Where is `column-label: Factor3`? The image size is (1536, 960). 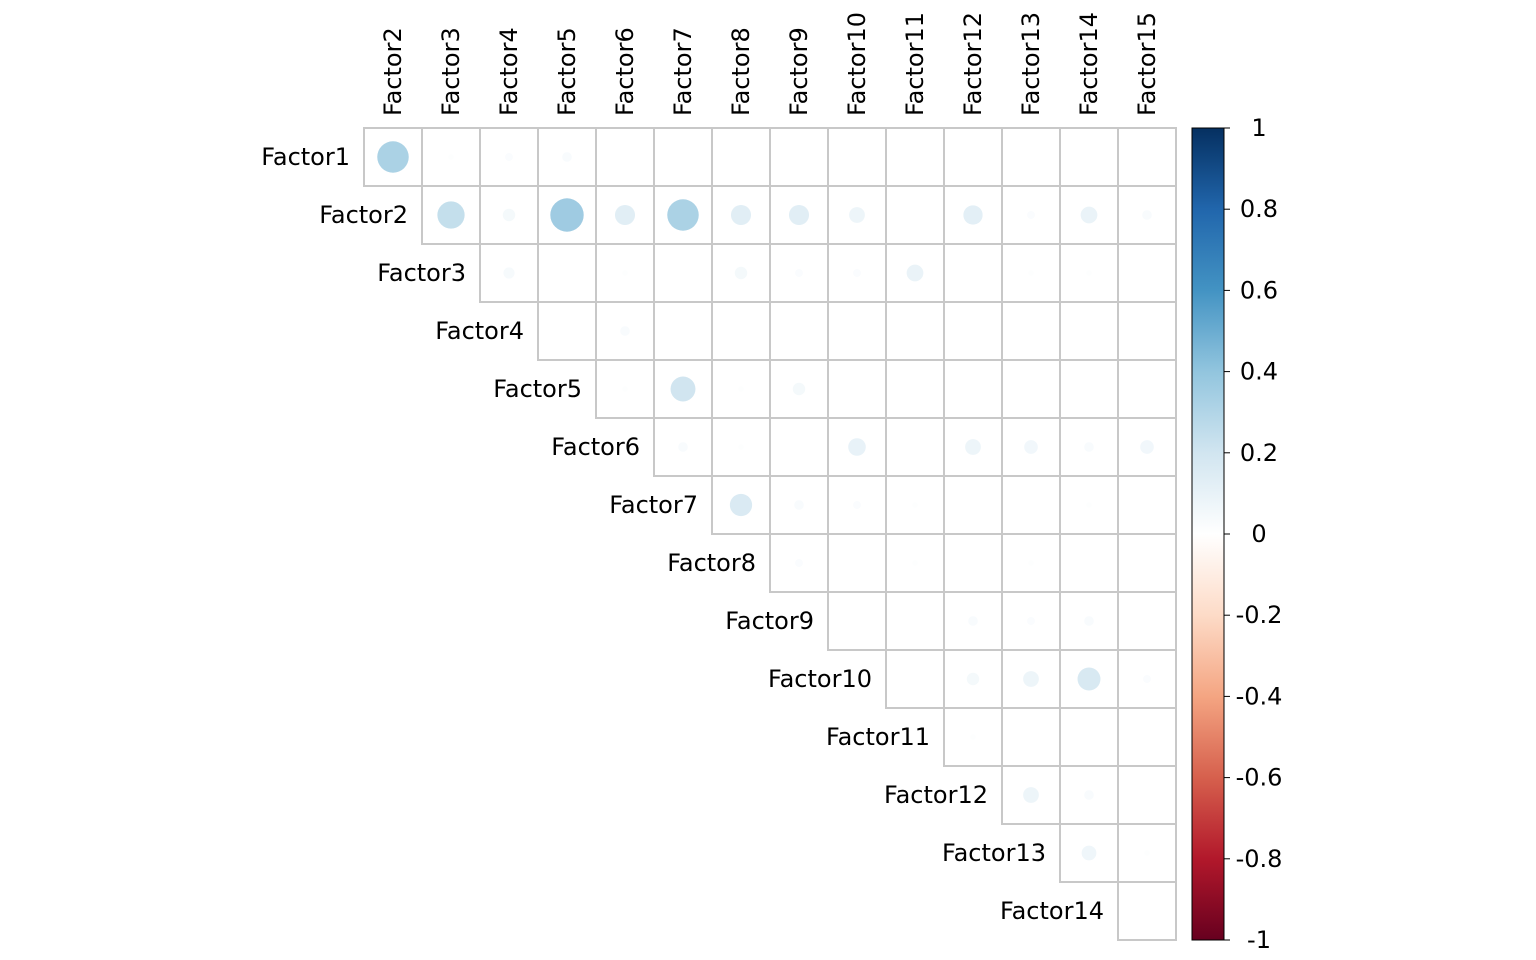
column-label: Factor3 is located at coordinates (451, 71).